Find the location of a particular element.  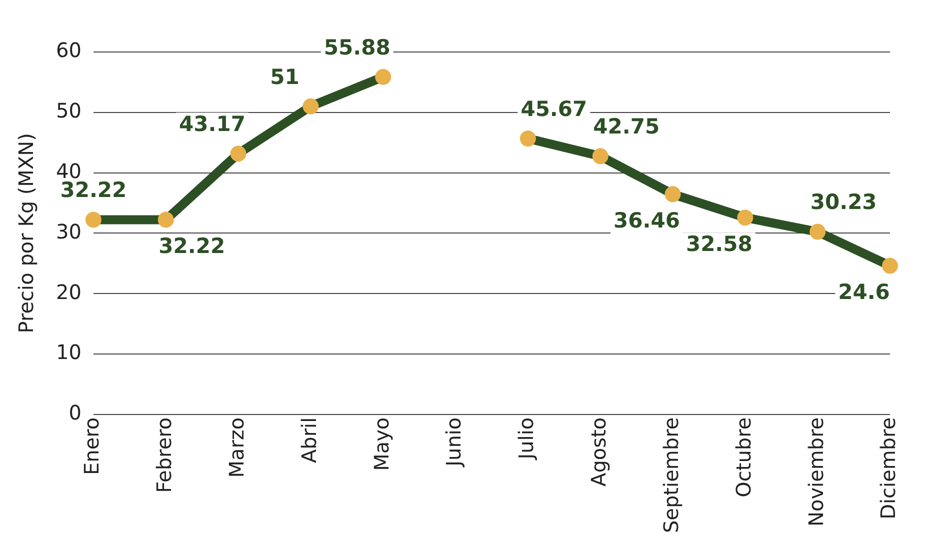

data-label: 45.67 is located at coordinates (554, 108).